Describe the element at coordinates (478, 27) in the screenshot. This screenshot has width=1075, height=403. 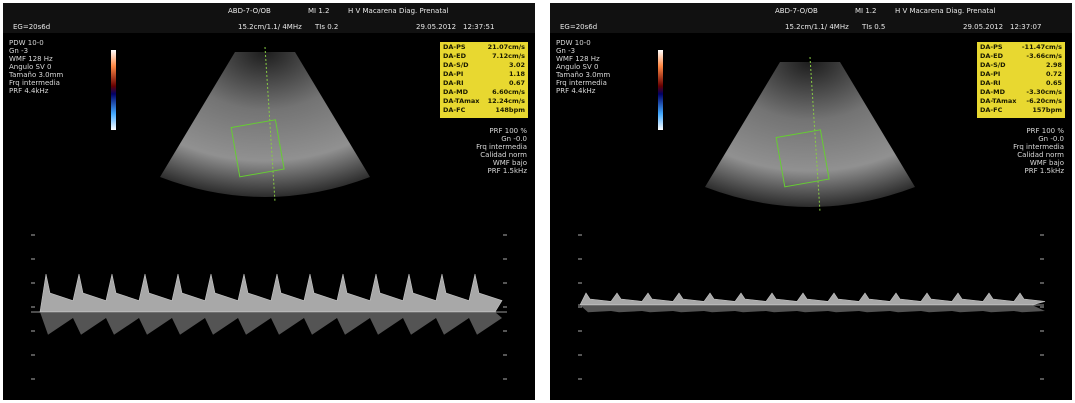
I see `time: 12:37:51` at that location.